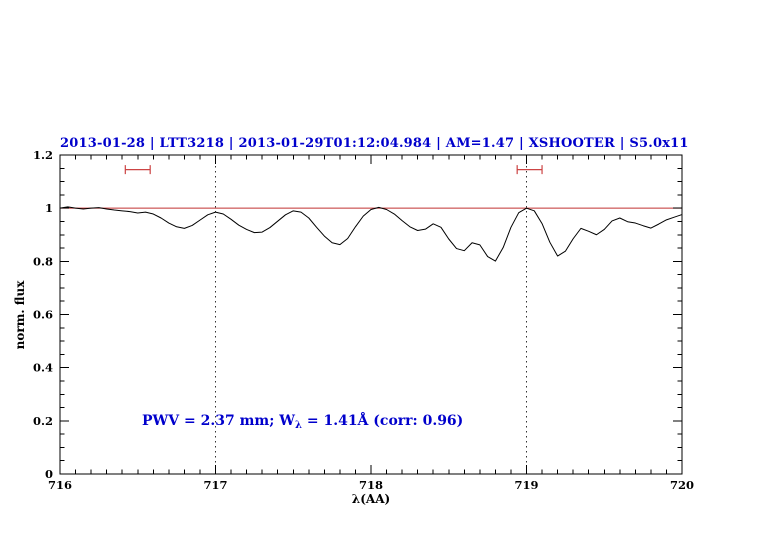  What do you see at coordinates (371, 234) in the screenshot?
I see `spectrum-line` at bounding box center [371, 234].